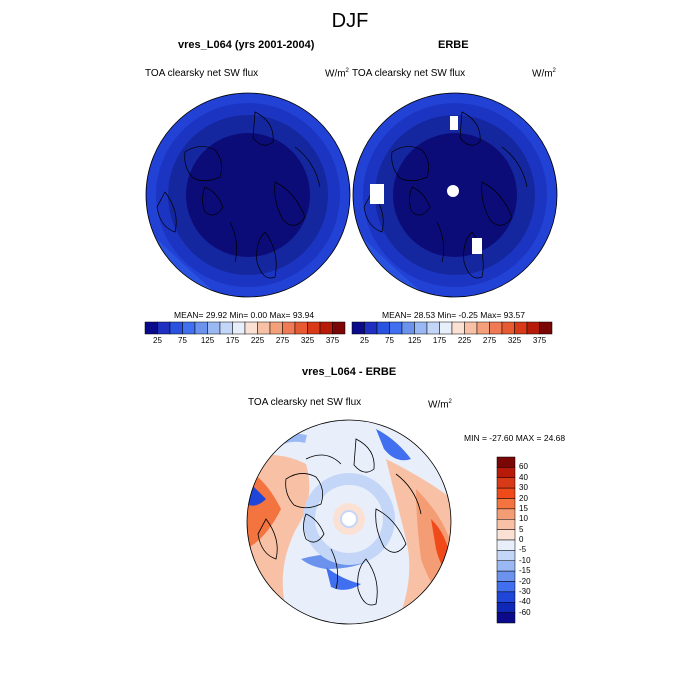 The image size is (700, 700). What do you see at coordinates (523, 508) in the screenshot?
I see `colorbar-tick-label: 15` at bounding box center [523, 508].